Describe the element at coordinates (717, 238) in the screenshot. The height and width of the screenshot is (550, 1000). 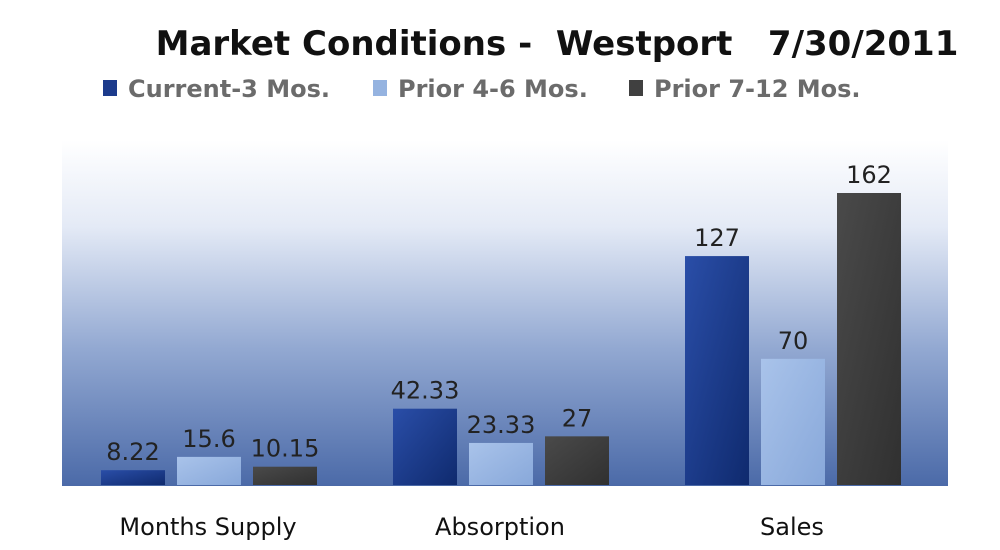
I see `data-label-sales-series-1: 127` at that location.